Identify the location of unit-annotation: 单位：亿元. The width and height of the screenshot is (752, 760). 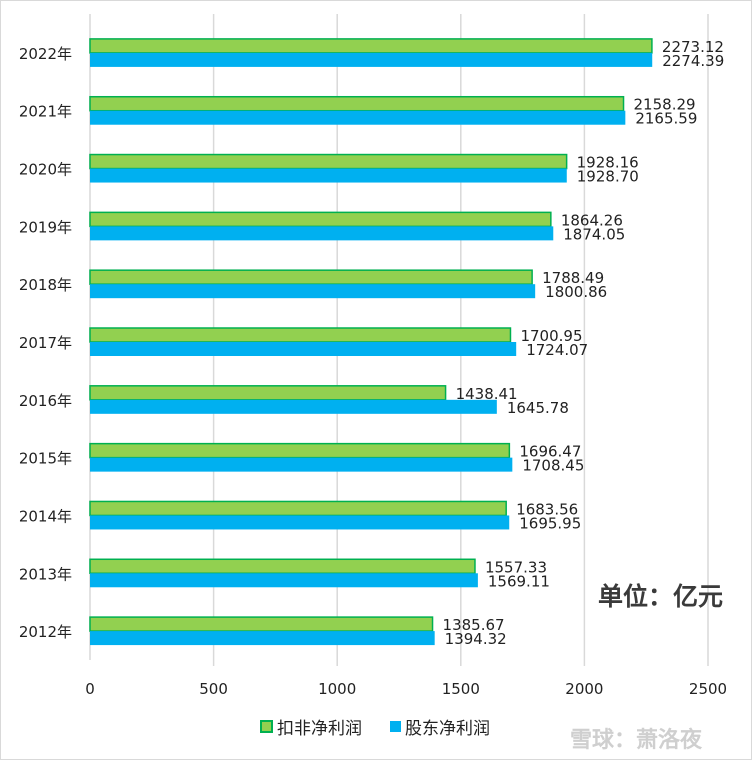
(661, 596).